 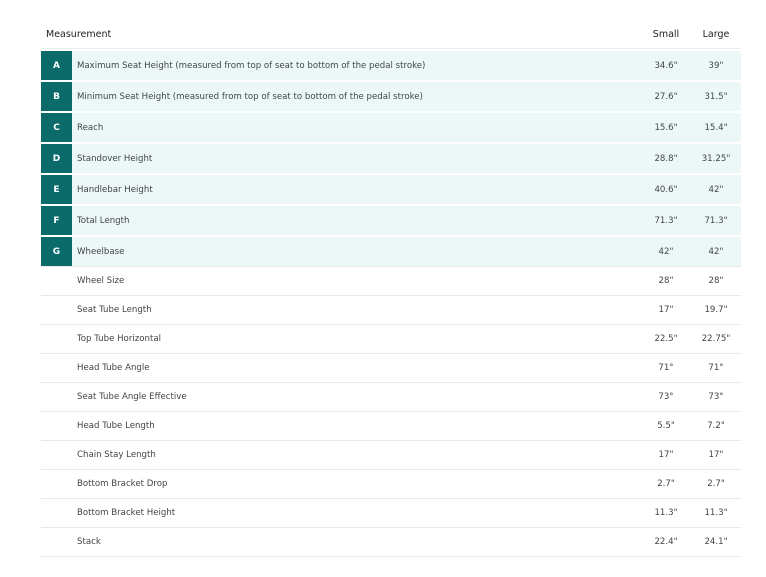 What do you see at coordinates (391, 251) in the screenshot?
I see `table-row: G Wheelbase 42" 42"` at bounding box center [391, 251].